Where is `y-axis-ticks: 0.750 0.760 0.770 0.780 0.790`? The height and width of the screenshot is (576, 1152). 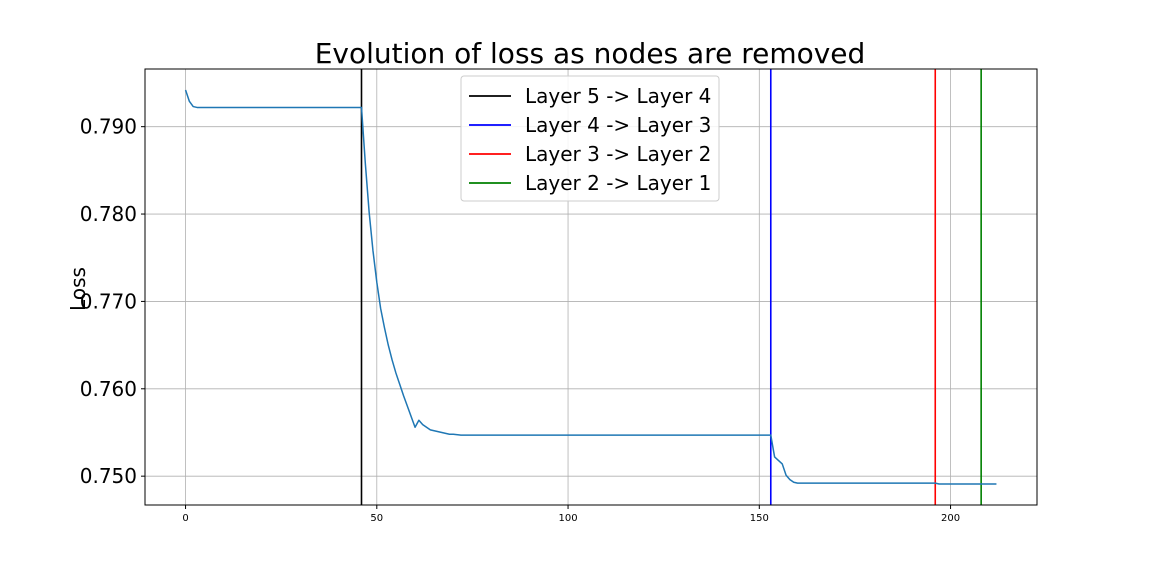 y-axis-ticks: 0.750 0.760 0.770 0.780 0.790 is located at coordinates (112, 301).